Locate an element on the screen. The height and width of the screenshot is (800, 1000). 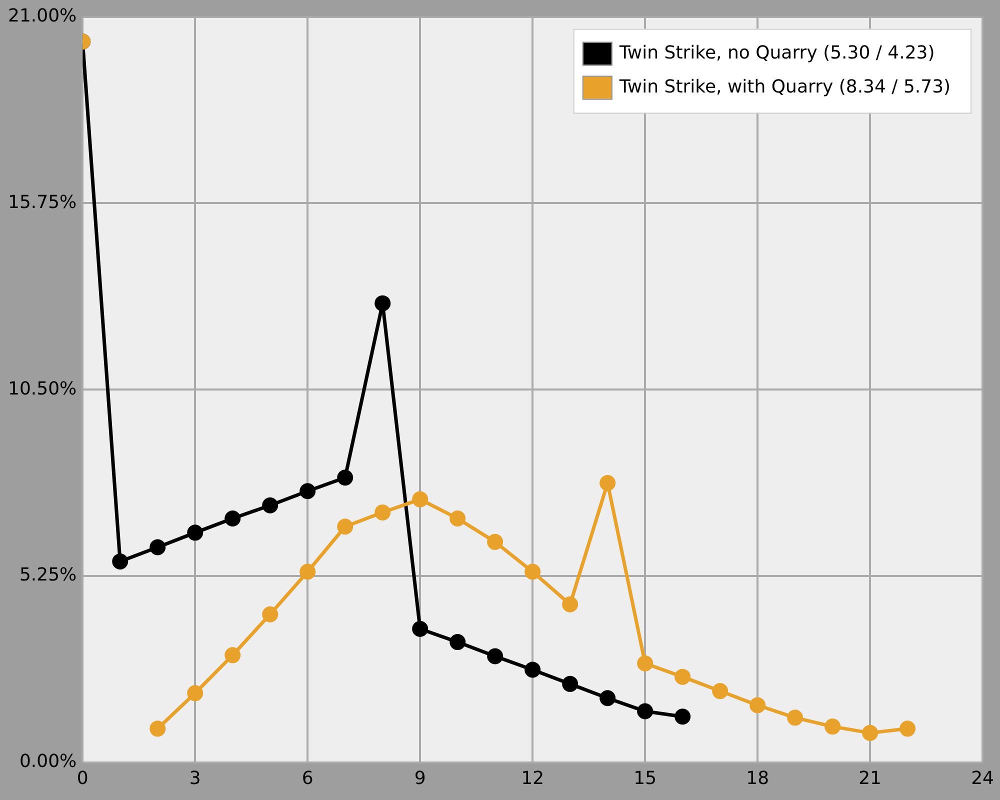
x-tick-label: 6 is located at coordinates (308, 778).